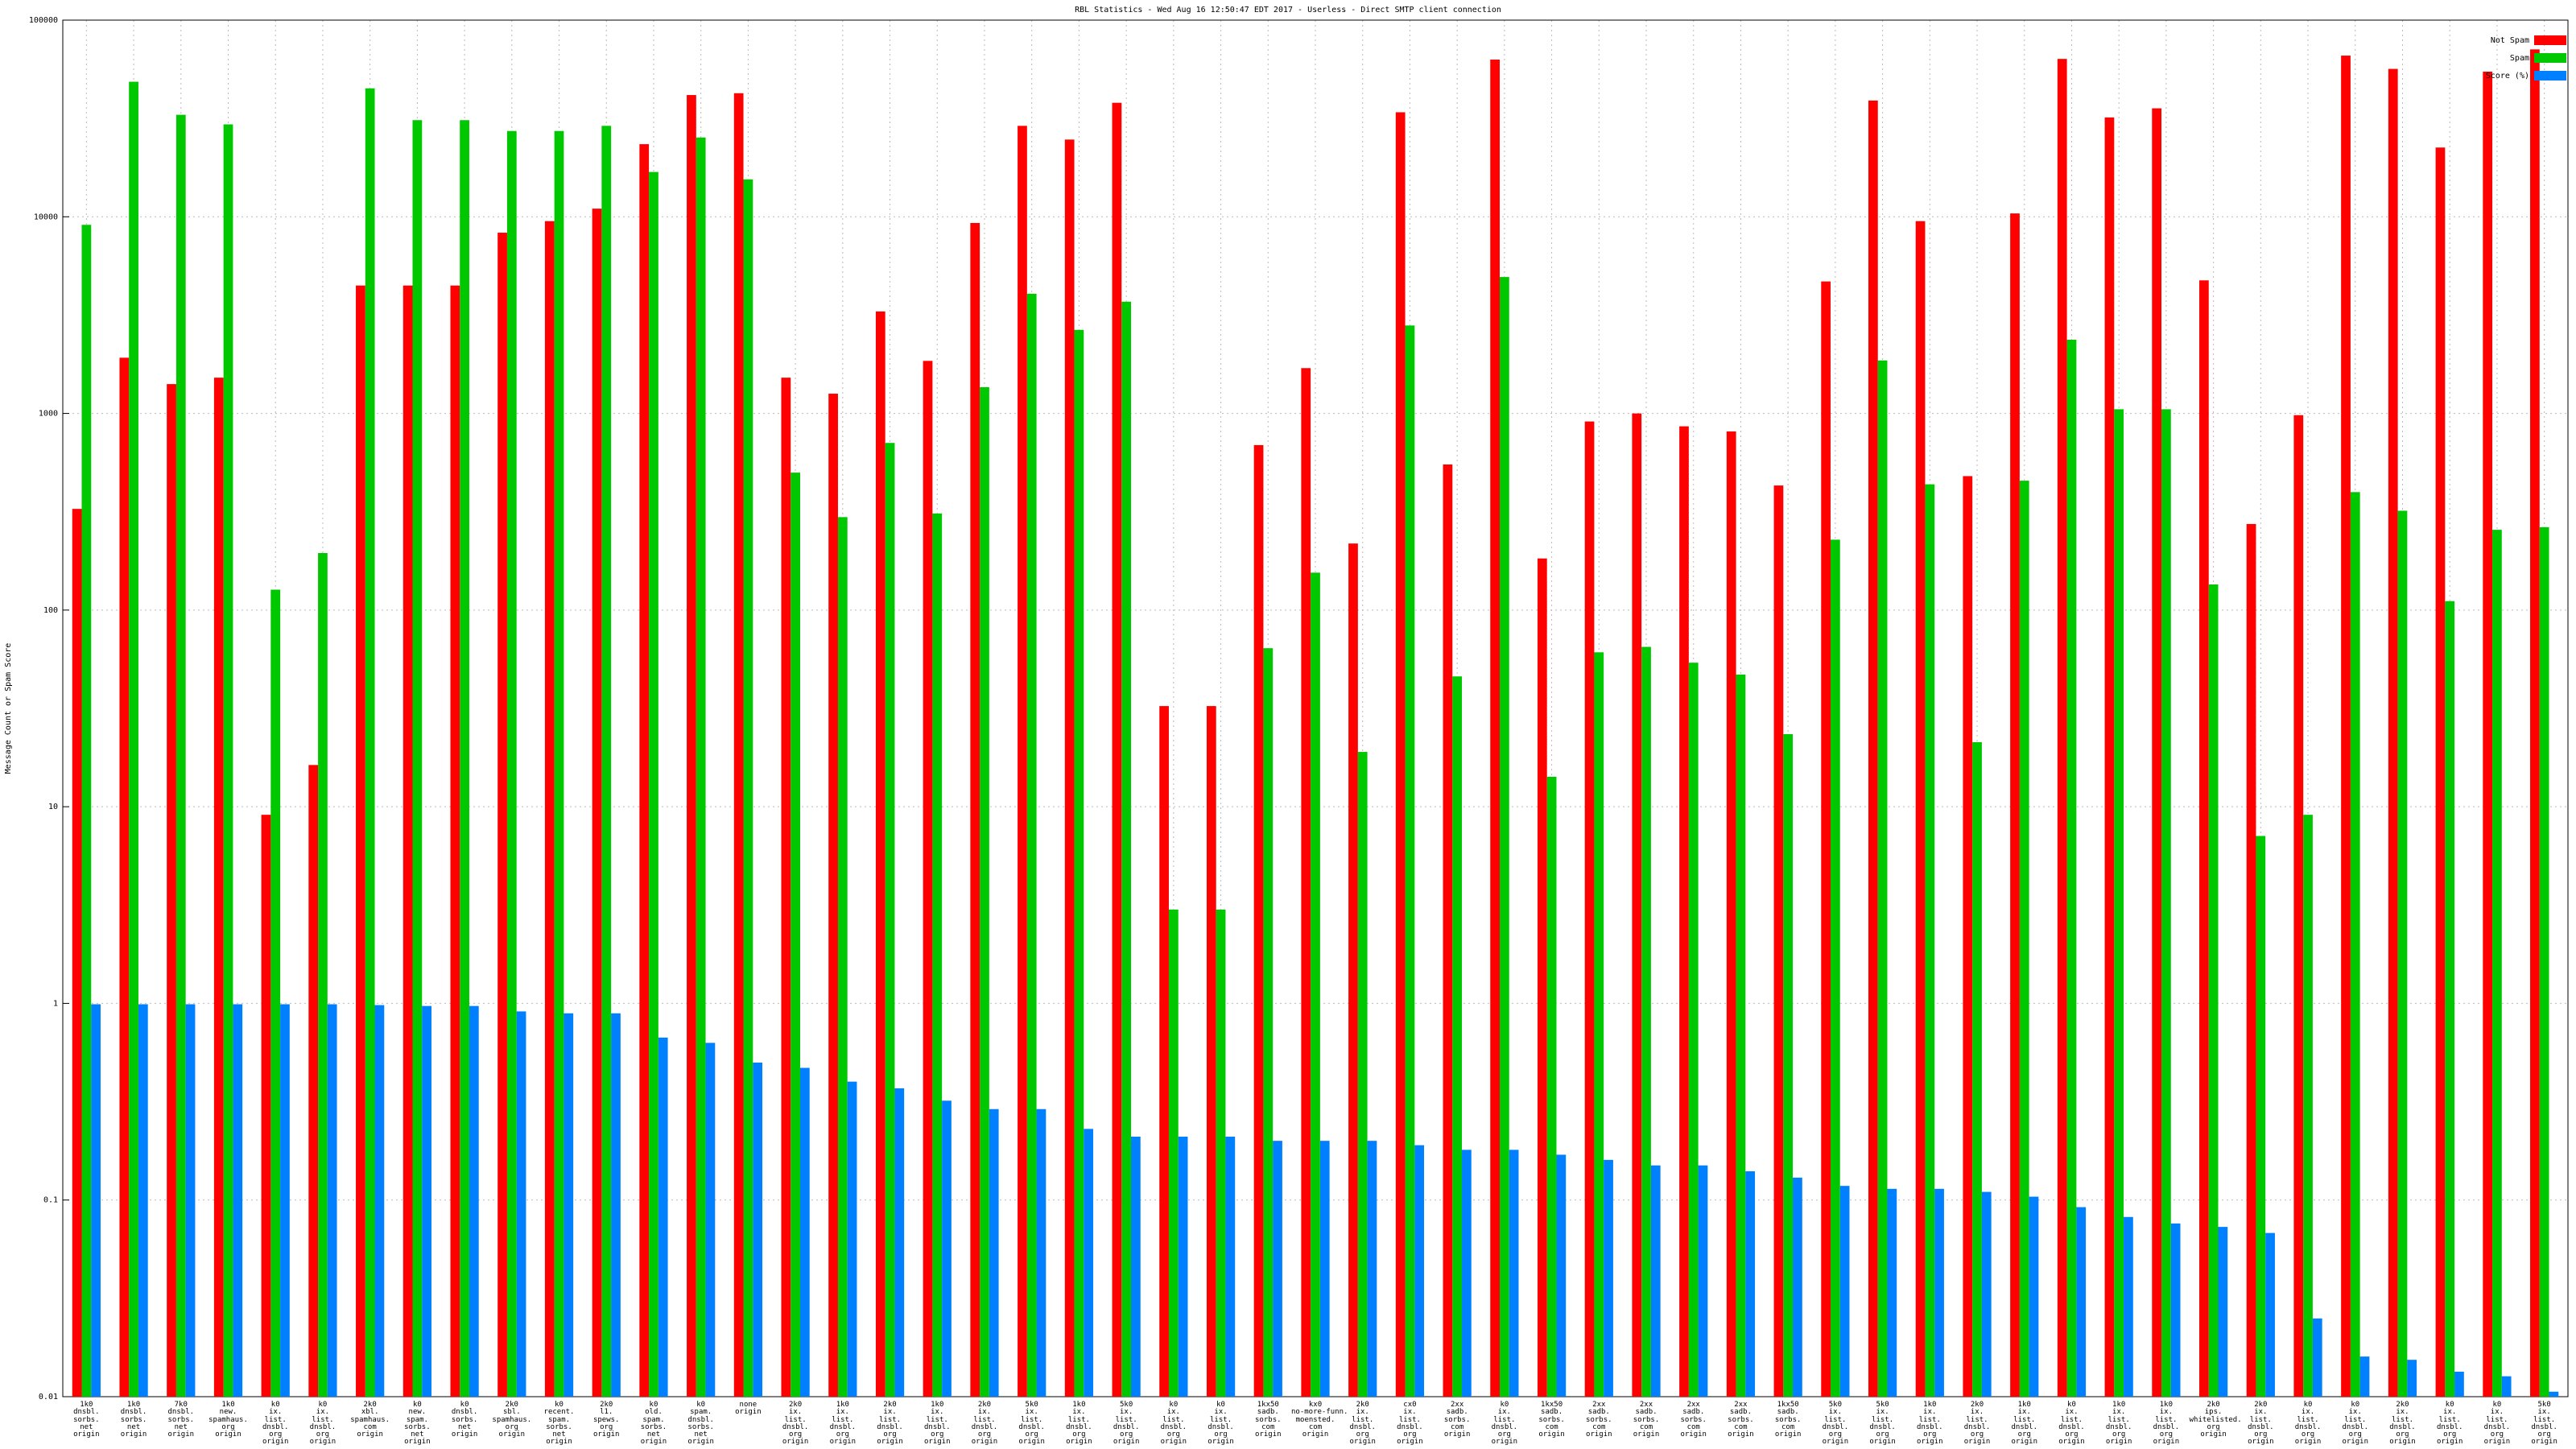  Describe the element at coordinates (181, 1420) in the screenshot. I see `x-tick-label: 7k0 dnsbl. sorbs. net origin` at that location.